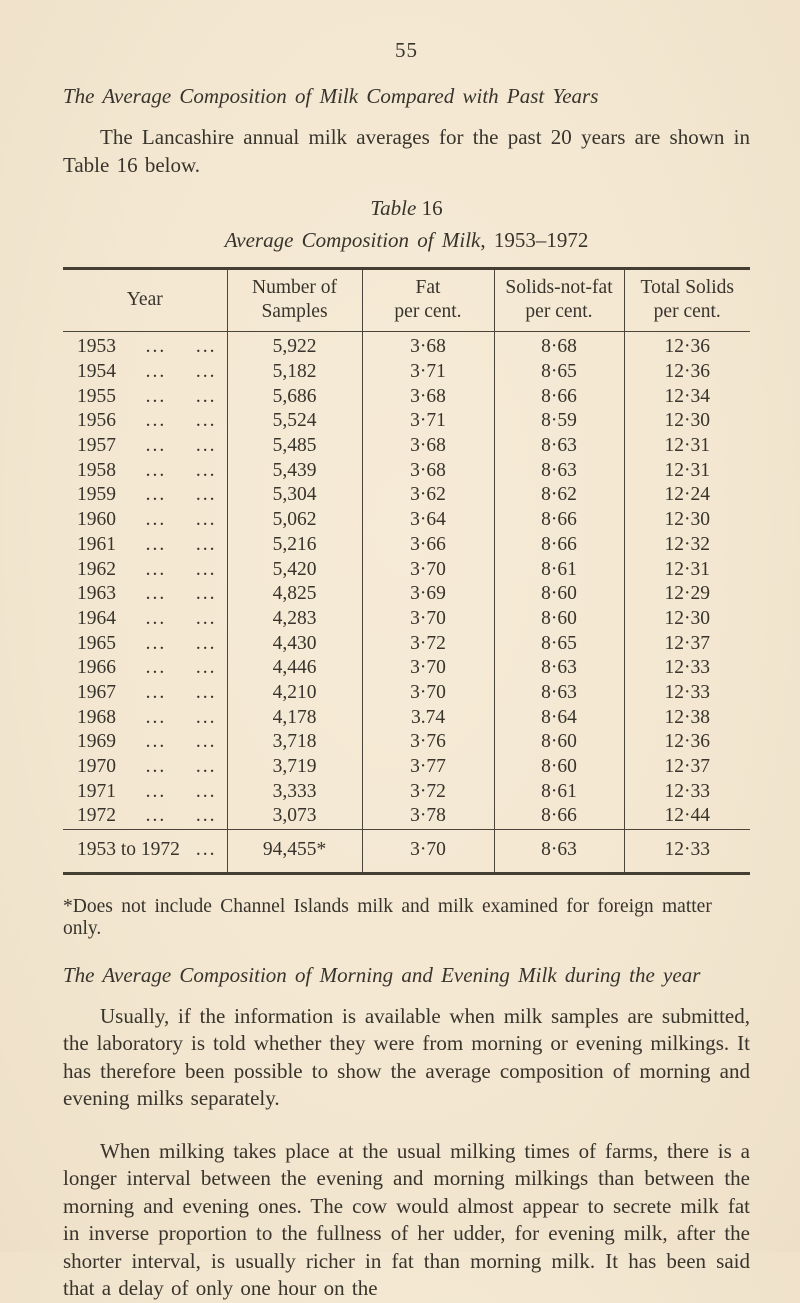  What do you see at coordinates (427, 594) in the screenshot?
I see `fat-cell: 3·69` at bounding box center [427, 594].